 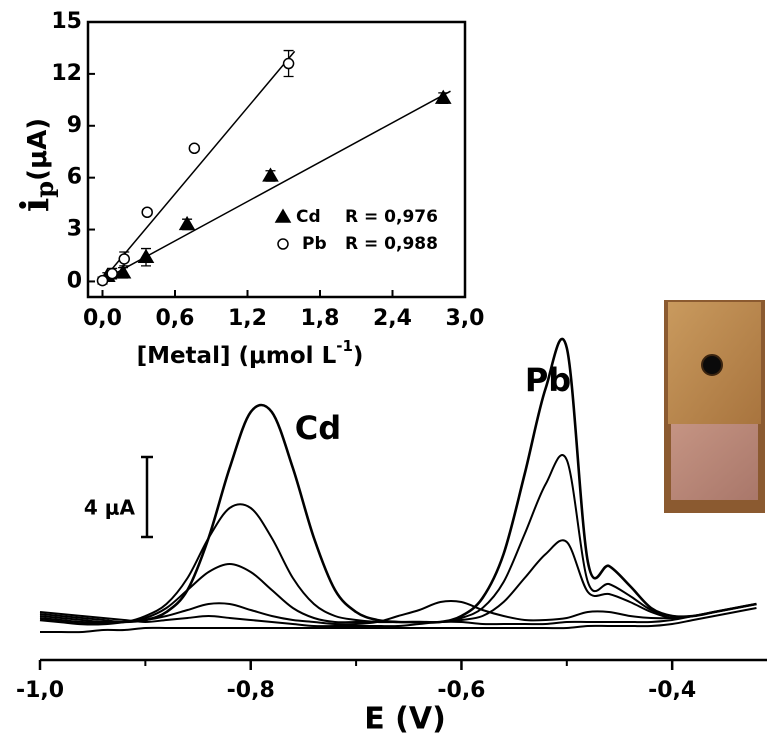 I want to click on peak-label: Pb, so click(x=548, y=380).